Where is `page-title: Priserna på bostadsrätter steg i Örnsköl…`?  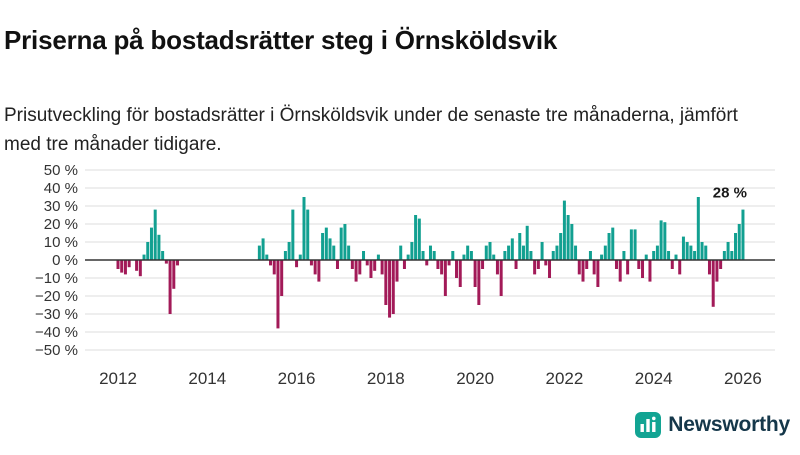 page-title: Priserna på bostadsrätter steg i Örnsköl… is located at coordinates (281, 40).